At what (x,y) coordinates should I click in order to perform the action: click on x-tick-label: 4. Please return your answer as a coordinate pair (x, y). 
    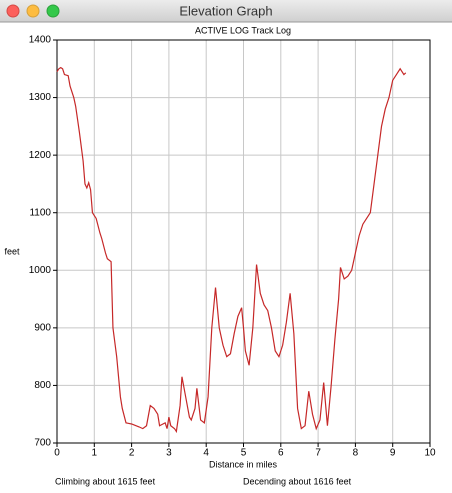
    Looking at the image, I should click on (206, 453).